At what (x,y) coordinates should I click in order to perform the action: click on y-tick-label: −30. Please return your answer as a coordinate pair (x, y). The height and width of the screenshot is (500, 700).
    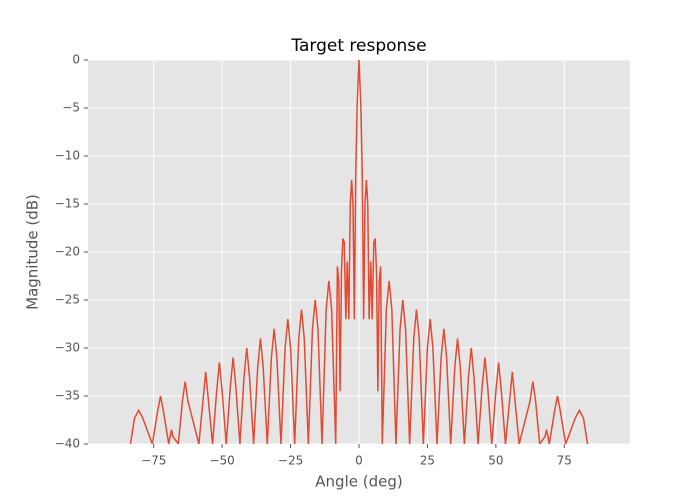
    Looking at the image, I should click on (67, 348).